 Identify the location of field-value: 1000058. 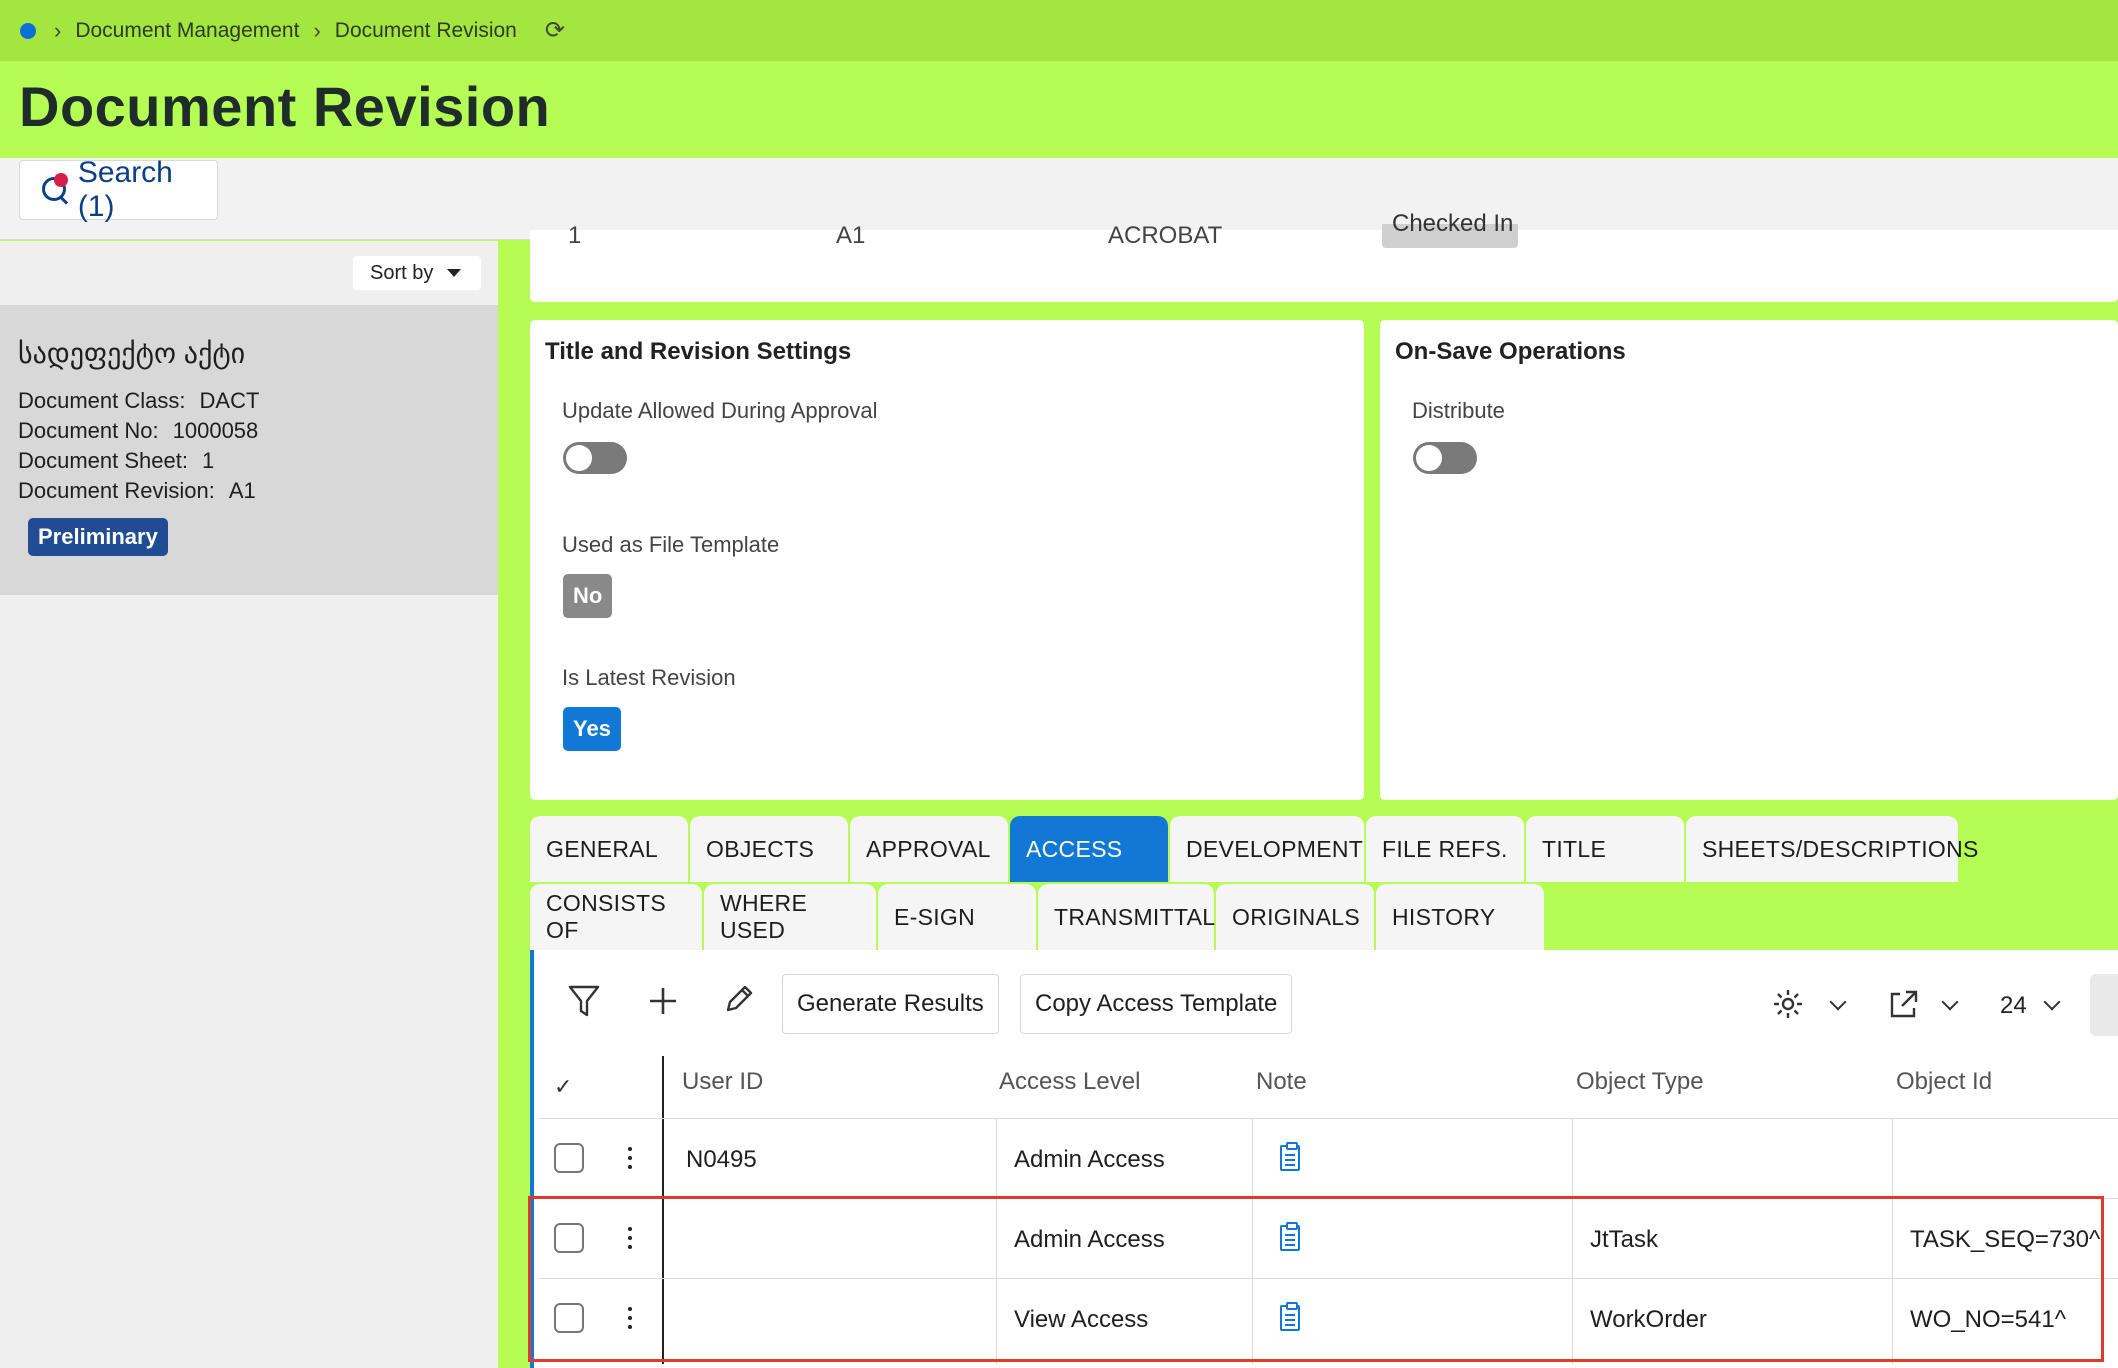
(215, 430).